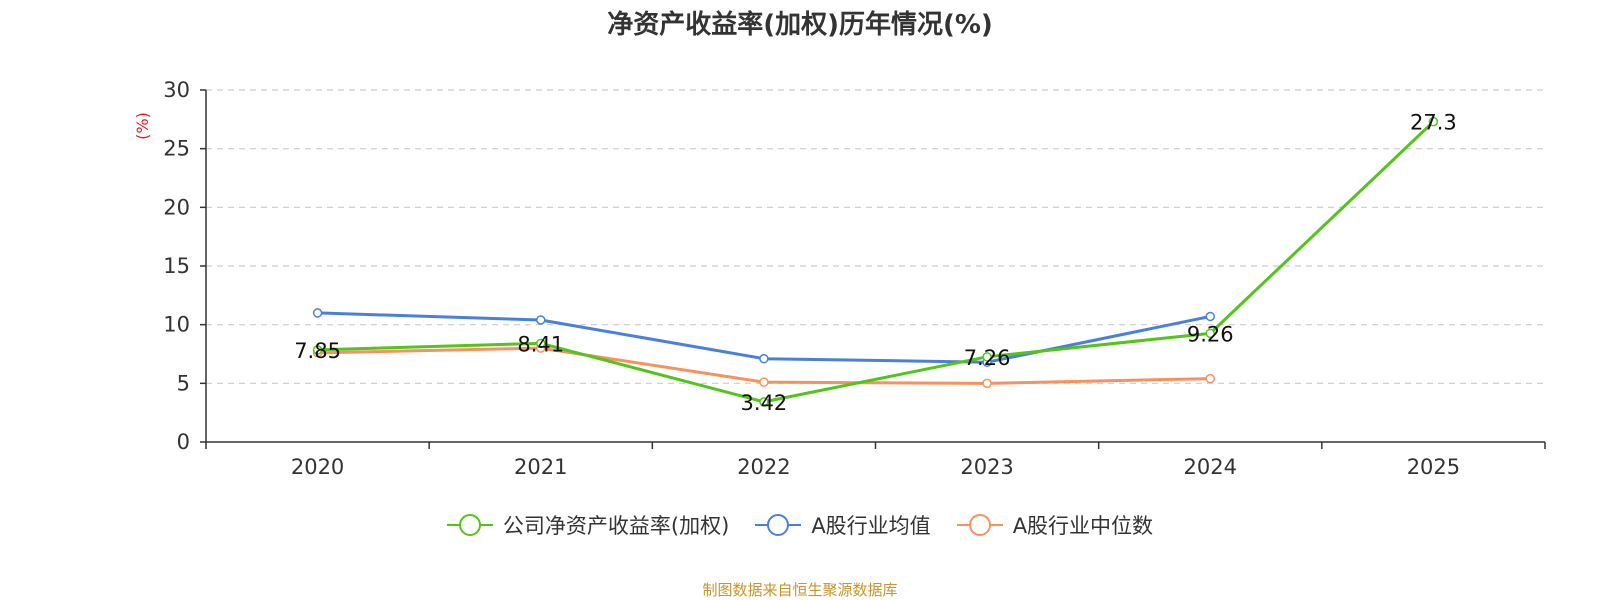 The image size is (1600, 600). I want to click on data-label: 9.26, so click(1210, 334).